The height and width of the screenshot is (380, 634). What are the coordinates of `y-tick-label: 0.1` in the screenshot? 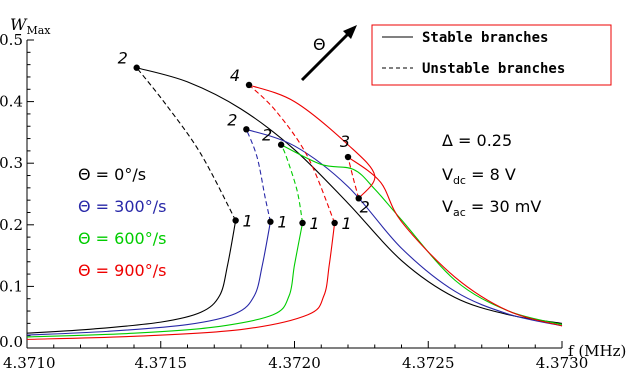 It's located at (11, 286).